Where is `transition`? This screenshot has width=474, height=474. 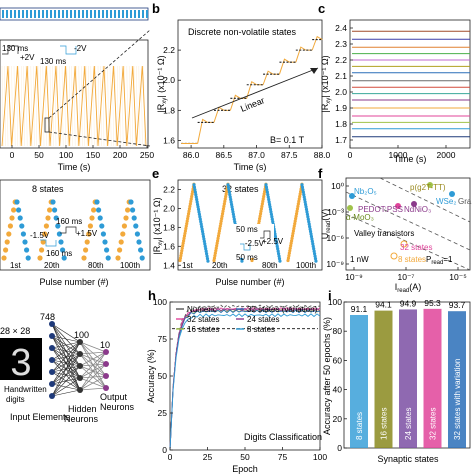 transition is located at coordinates (301, 54).